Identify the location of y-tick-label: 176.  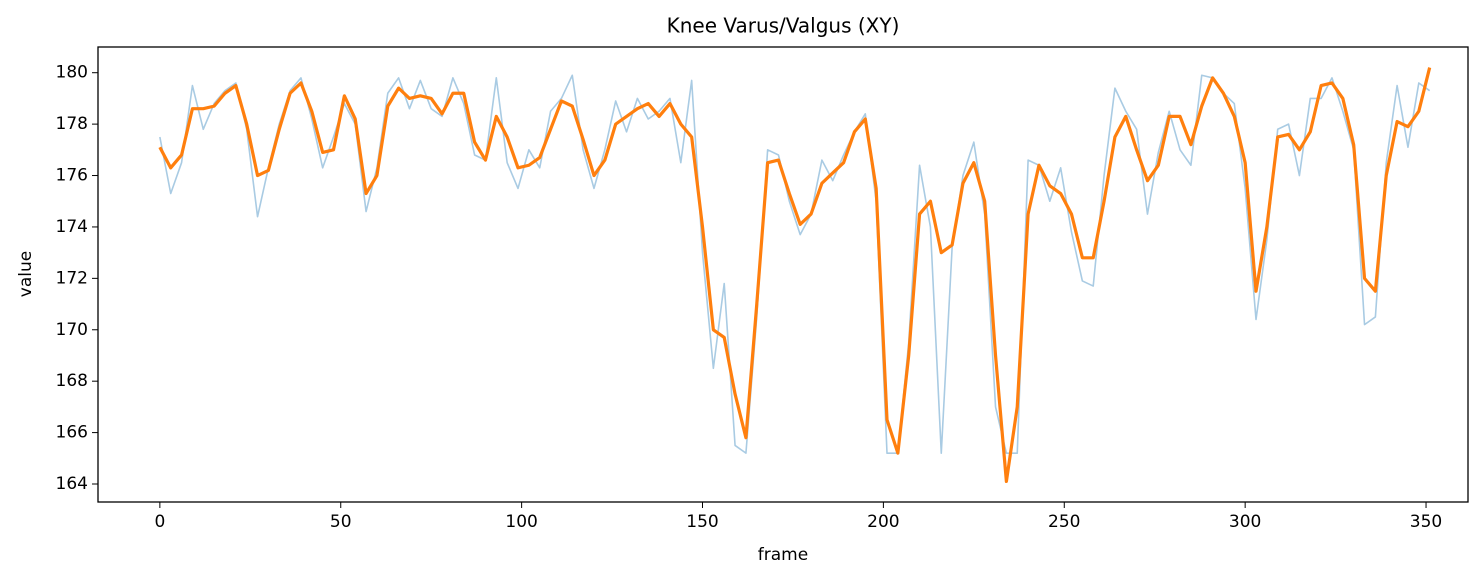
(72, 176).